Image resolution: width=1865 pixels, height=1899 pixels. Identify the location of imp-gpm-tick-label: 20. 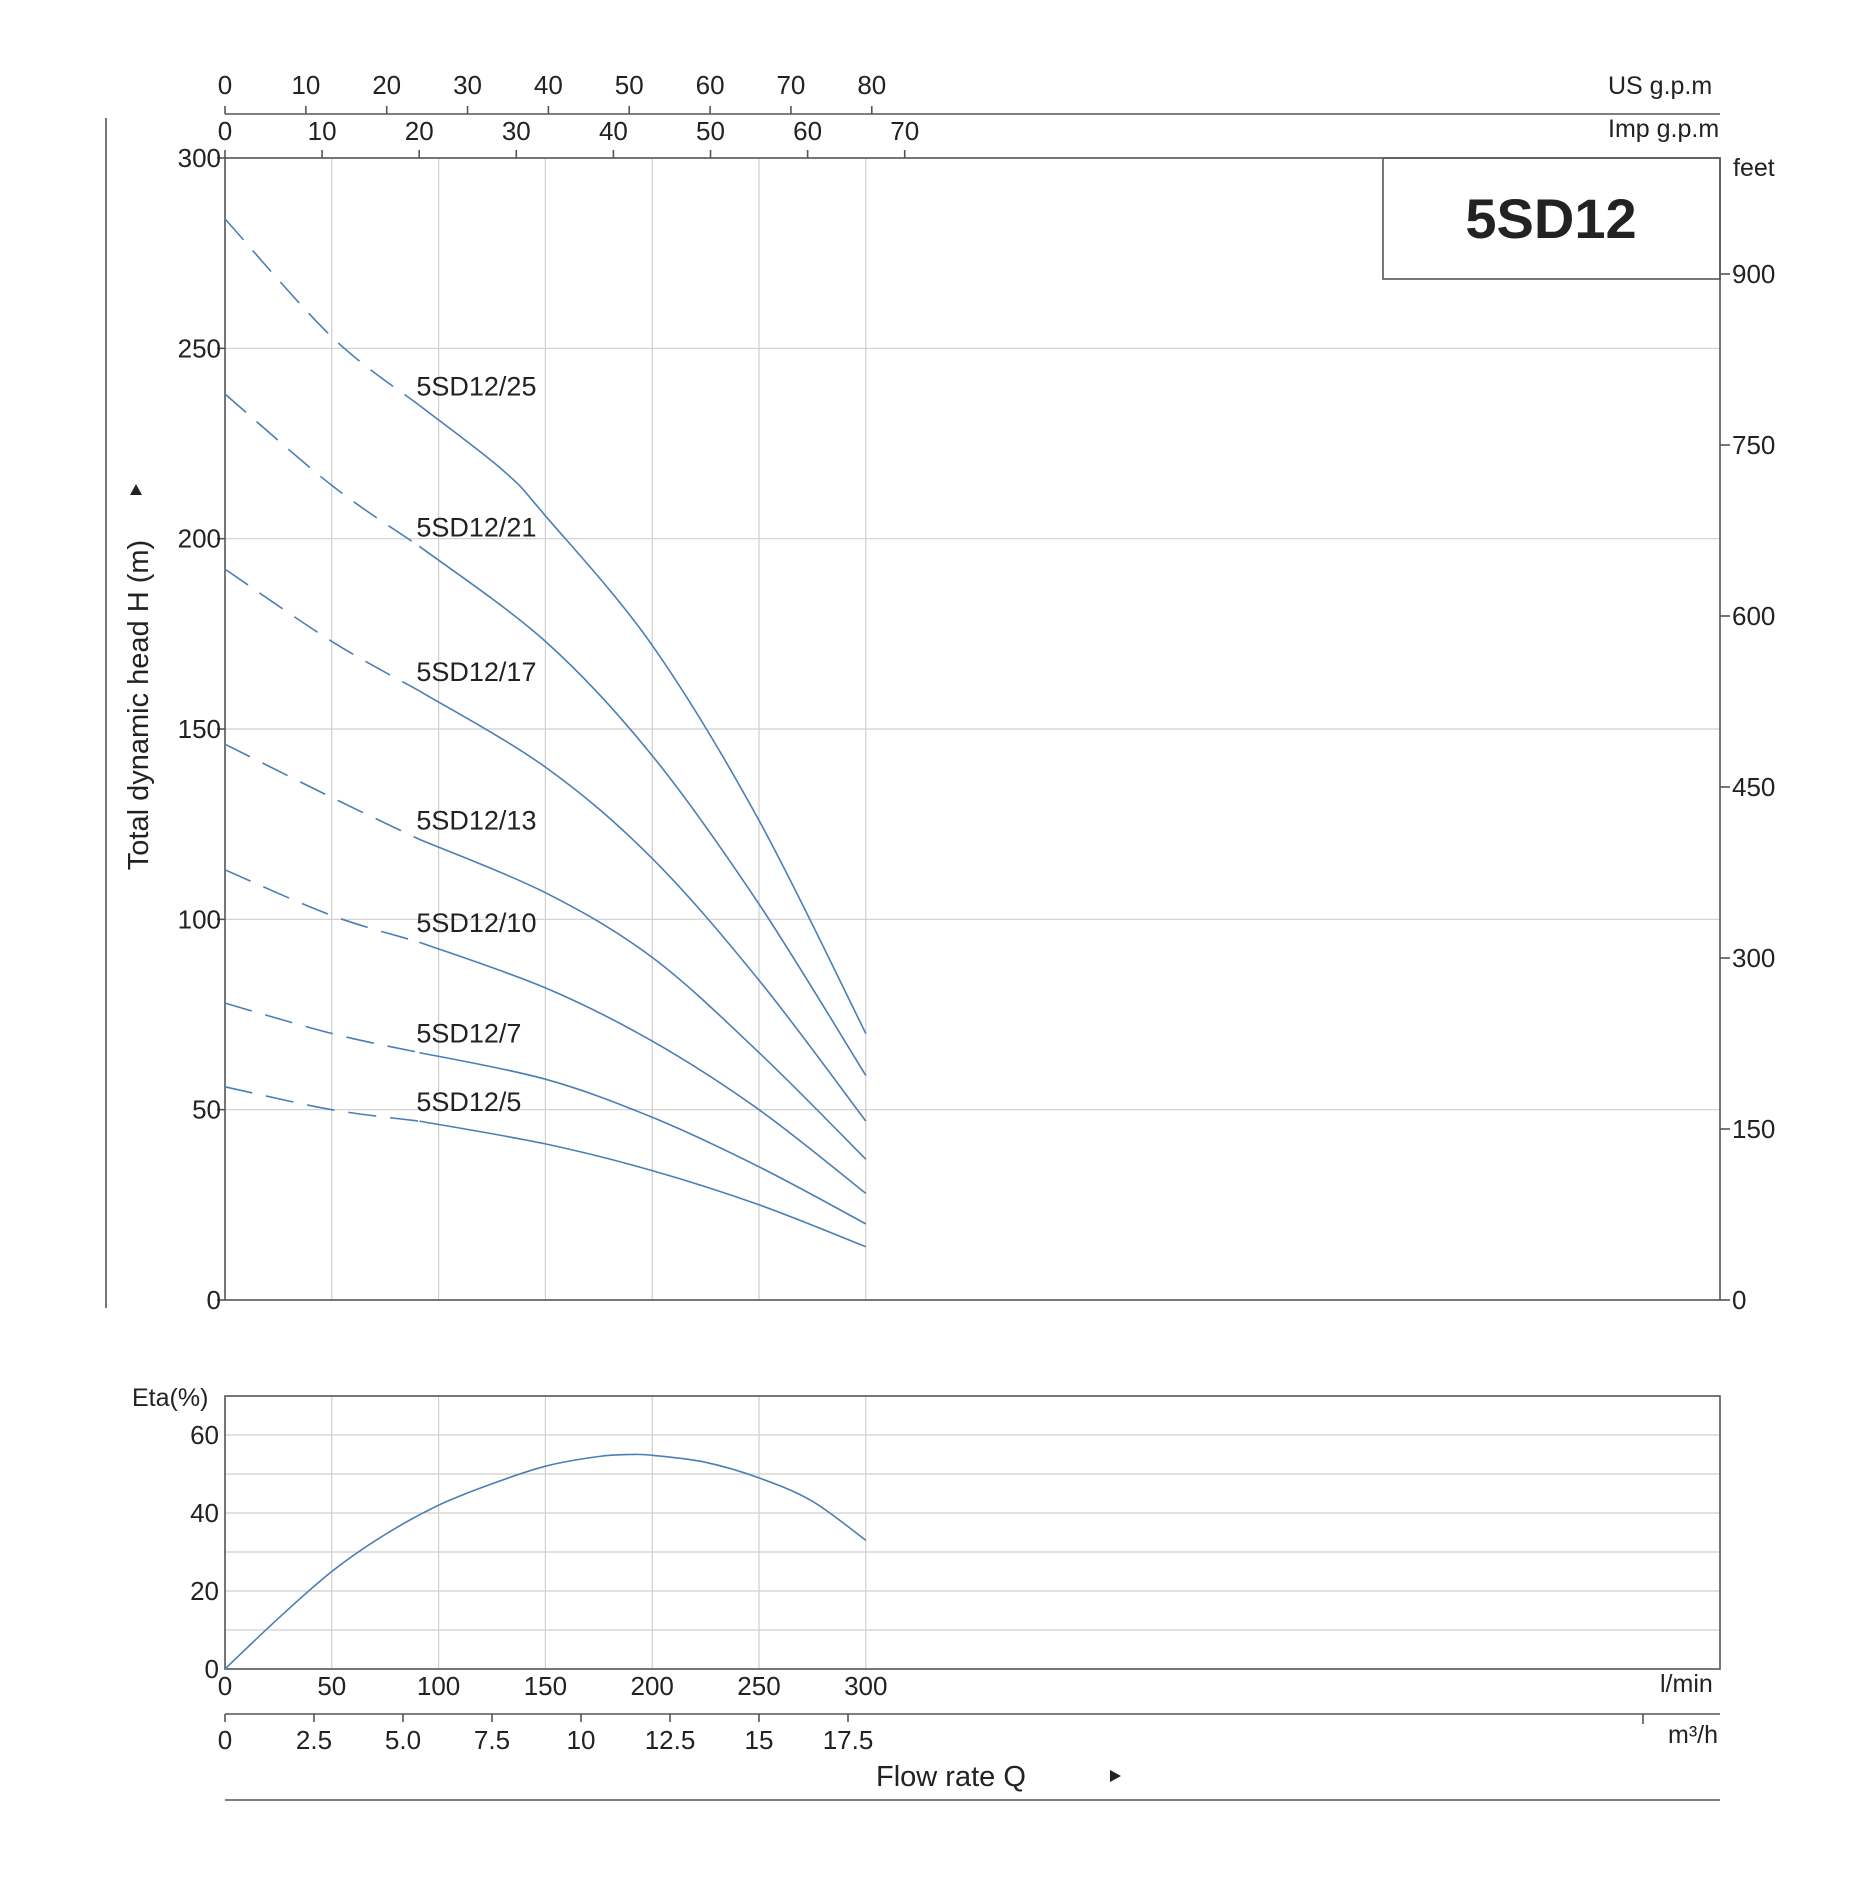
(419, 131).